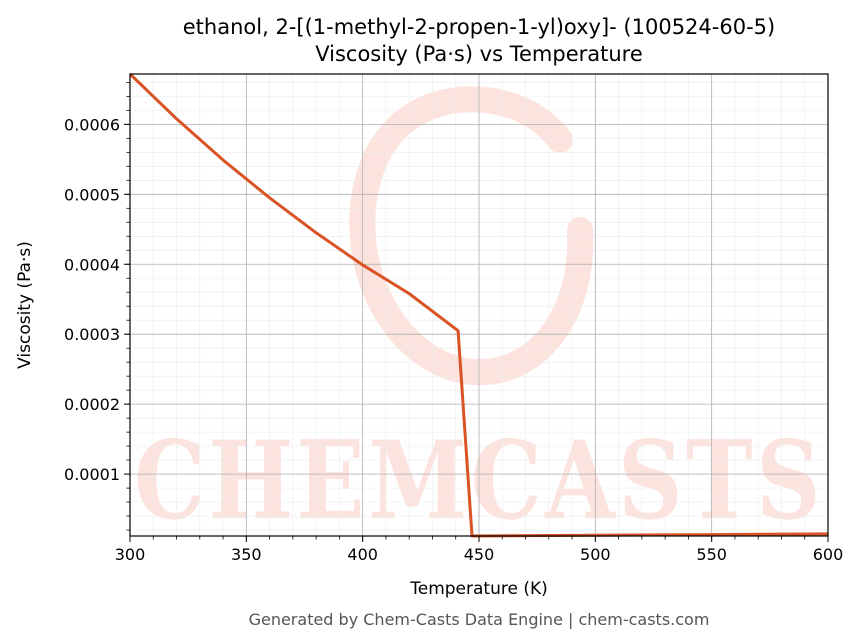 The image size is (863, 644). Describe the element at coordinates (478, 589) in the screenshot. I see `x-axis-label: Temperature (K)` at that location.